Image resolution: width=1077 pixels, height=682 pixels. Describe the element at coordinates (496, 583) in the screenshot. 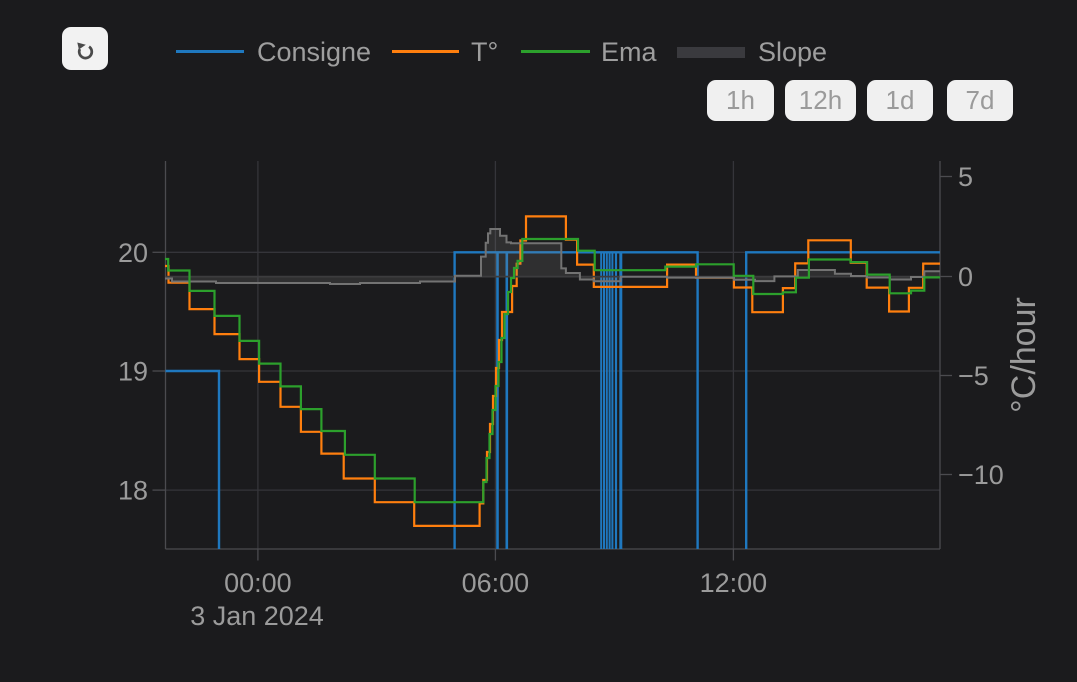

I see `svg-text: 06:00` at that location.